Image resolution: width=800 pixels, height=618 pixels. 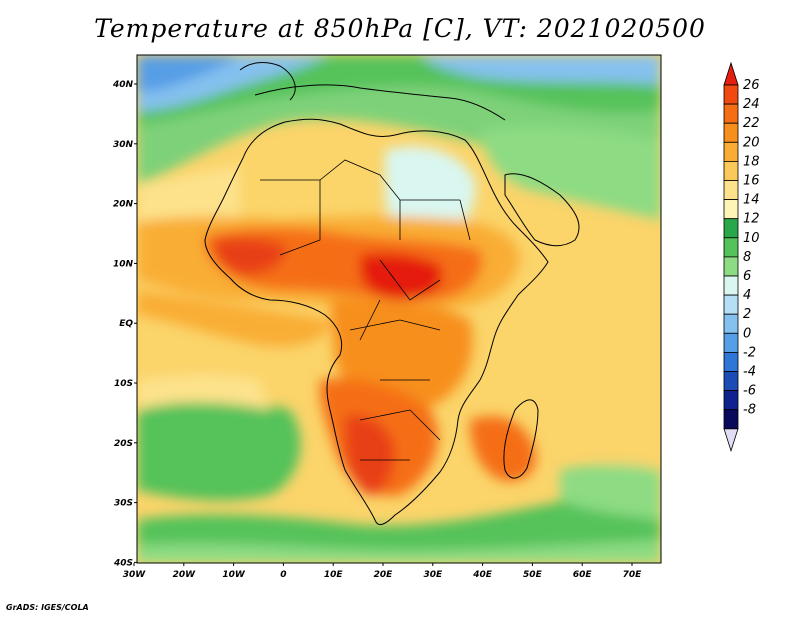 What do you see at coordinates (747, 295) in the screenshot?
I see `colorbar-label: 4` at bounding box center [747, 295].